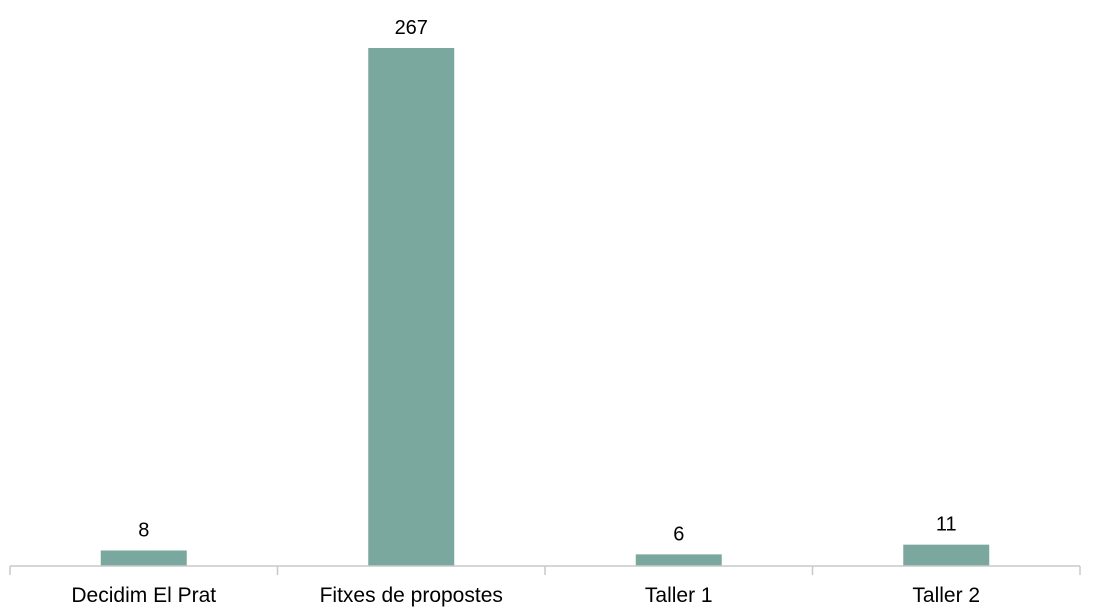 The height and width of the screenshot is (612, 1094). What do you see at coordinates (143, 530) in the screenshot?
I see `data-label-decidim-el-prat: 8` at bounding box center [143, 530].